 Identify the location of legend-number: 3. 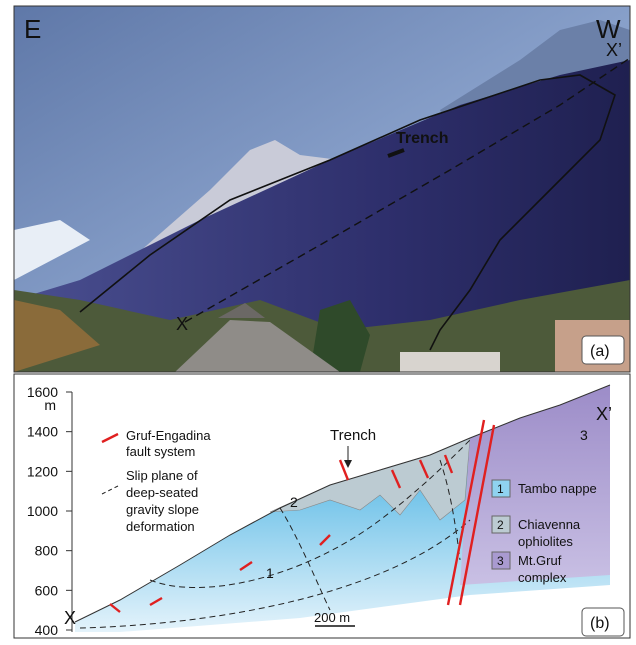
(500, 561).